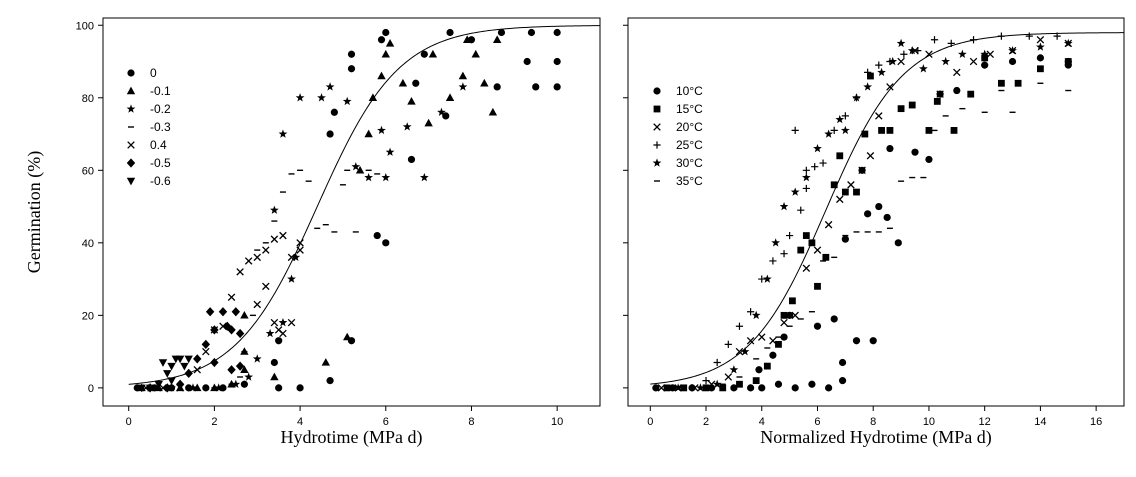  What do you see at coordinates (557, 422) in the screenshot?
I see `x-tick-label: 10` at bounding box center [557, 422].